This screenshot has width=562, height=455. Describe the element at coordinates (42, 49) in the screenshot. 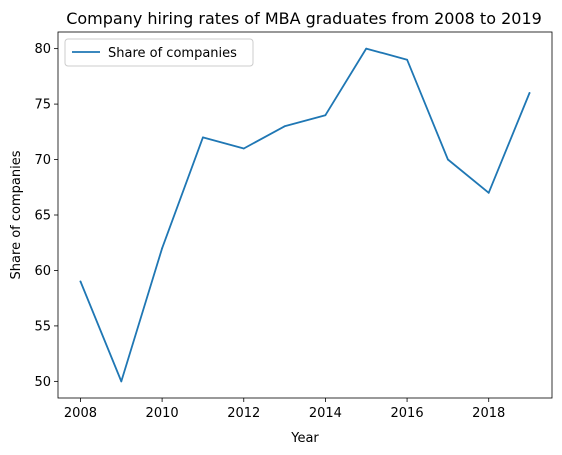

I see `y-tick-label: 80` at that location.